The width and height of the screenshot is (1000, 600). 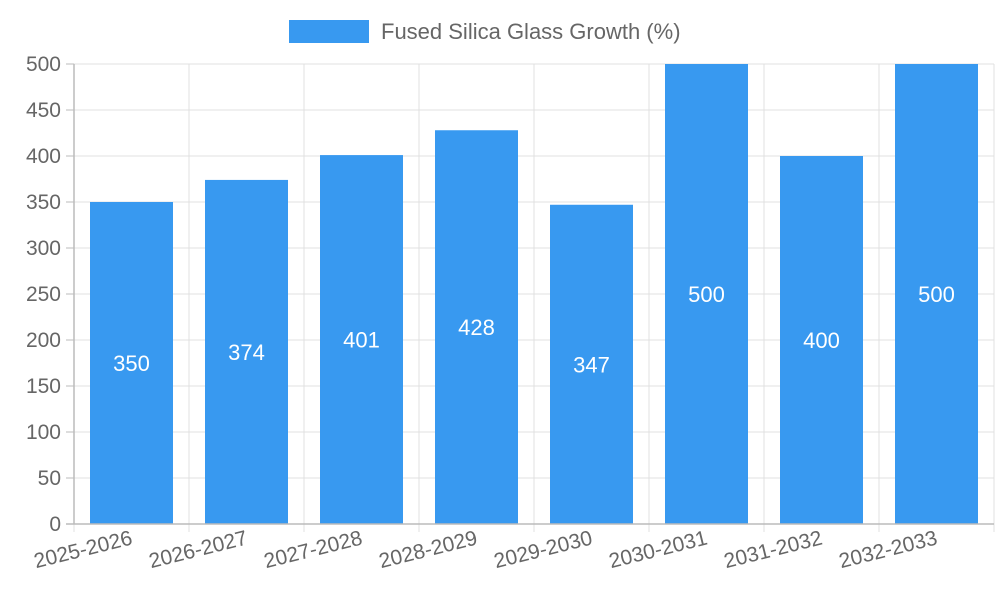 I want to click on bar-2031-2032, so click(x=821, y=340).